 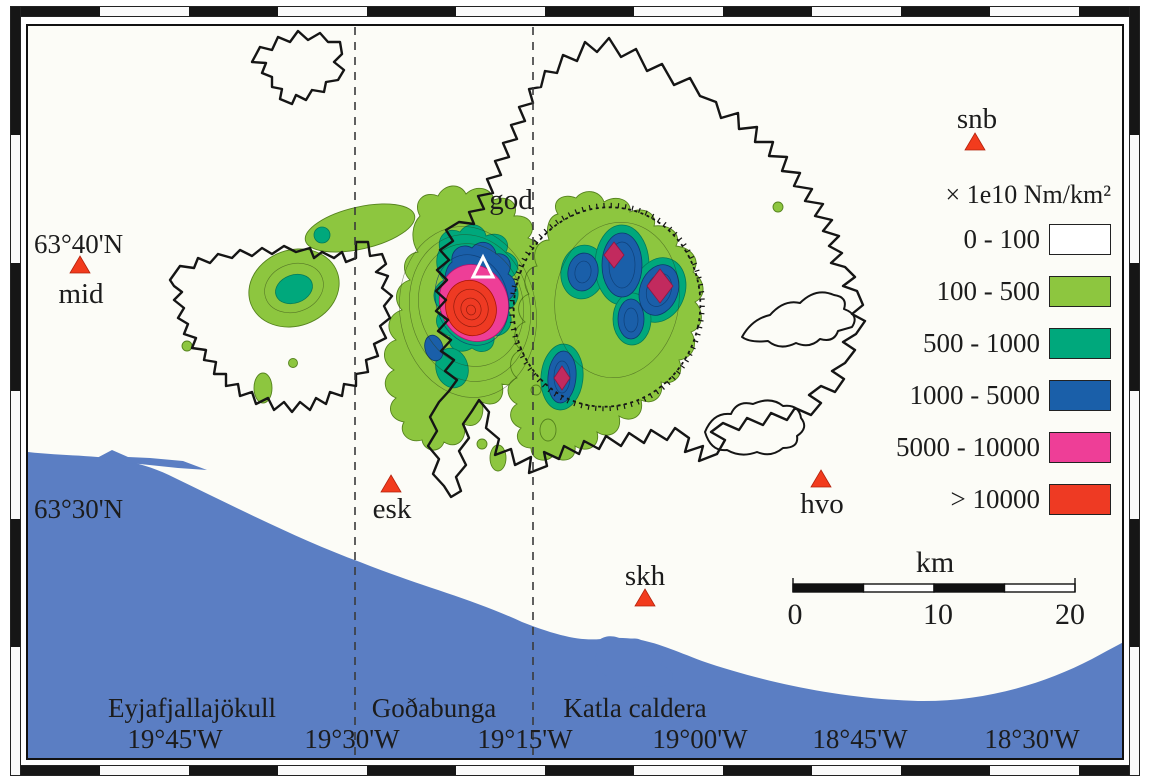 What do you see at coordinates (975, 141) in the screenshot?
I see `station-marker-snb` at bounding box center [975, 141].